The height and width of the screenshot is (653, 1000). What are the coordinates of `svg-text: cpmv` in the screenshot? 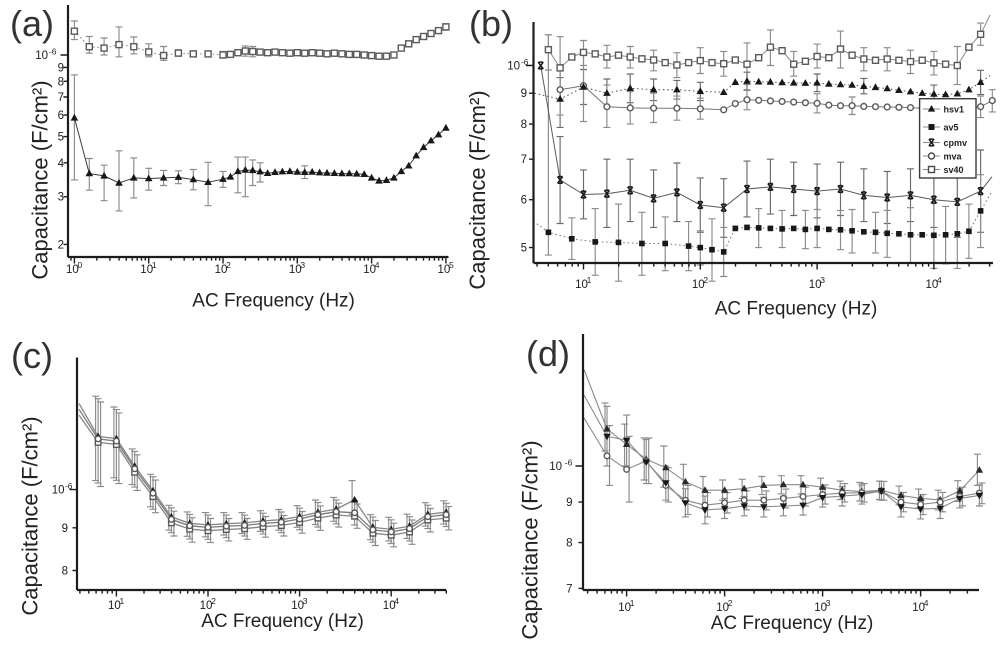 It's located at (956, 143).